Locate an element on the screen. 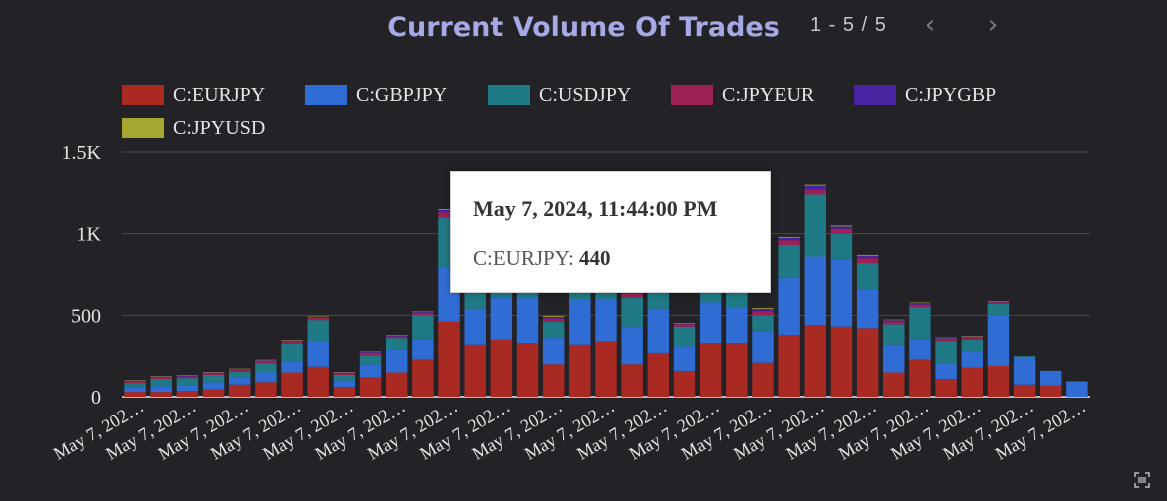 Image resolution: width=1167 pixels, height=501 pixels. legend-item: C:EURJPY is located at coordinates (193, 95).